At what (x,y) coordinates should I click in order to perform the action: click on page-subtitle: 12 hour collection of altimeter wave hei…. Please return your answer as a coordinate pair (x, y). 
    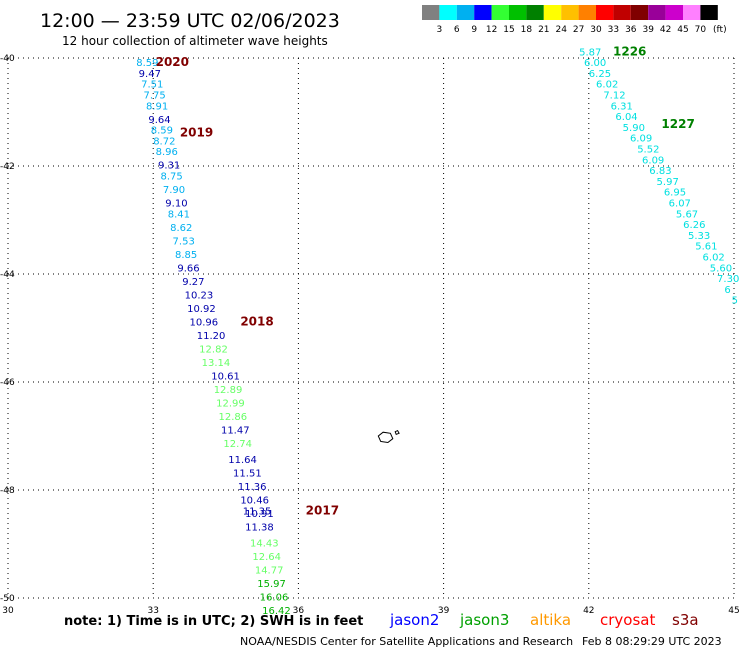
    Looking at the image, I should click on (195, 41).